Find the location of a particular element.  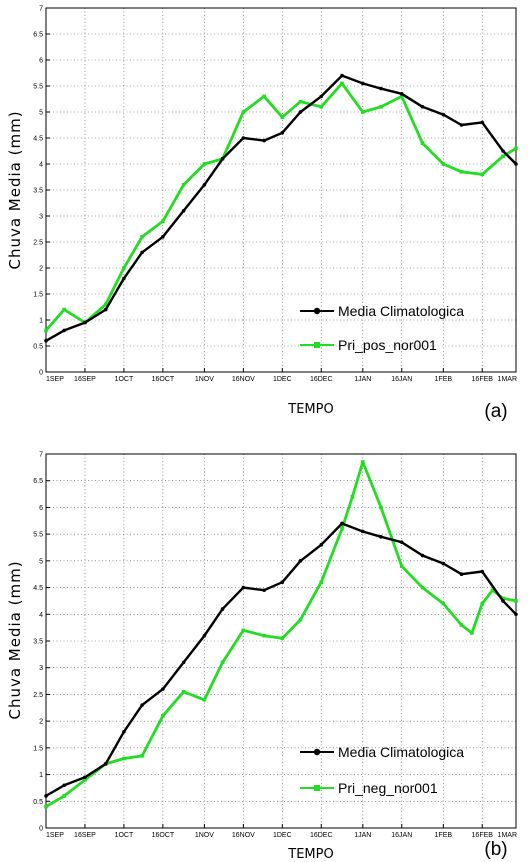

x-tick-label: 16DEC is located at coordinates (321, 379).